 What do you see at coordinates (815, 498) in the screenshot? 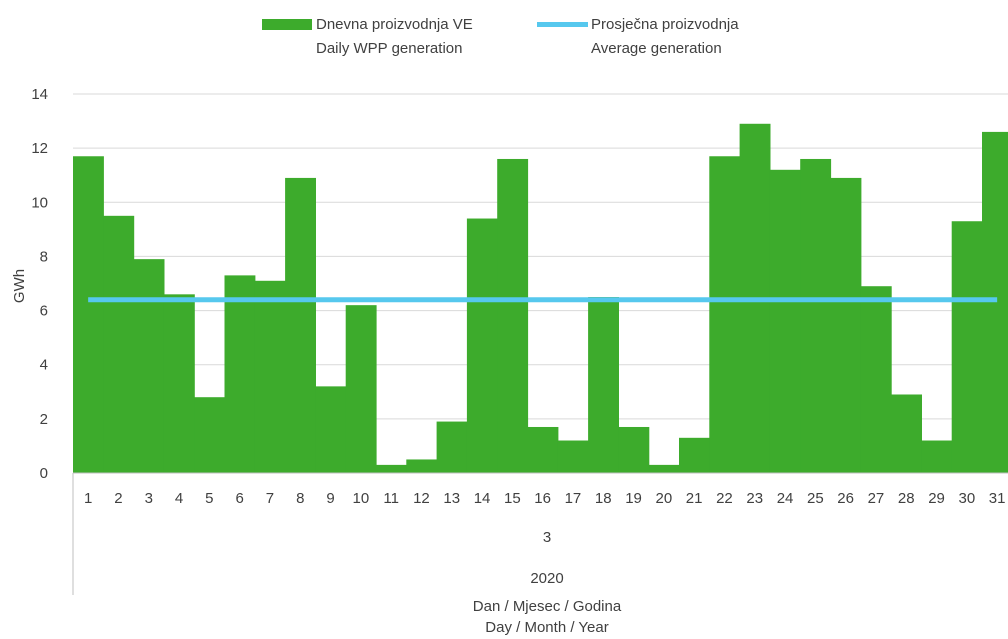
I see `x-tick-label: 25` at bounding box center [815, 498].